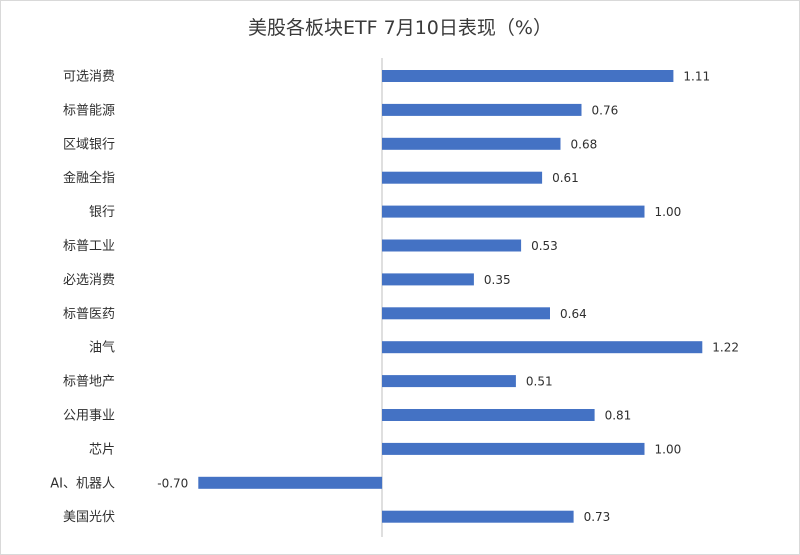 This screenshot has height=555, width=800. Describe the element at coordinates (584, 144) in the screenshot. I see `data-label: 0.68` at that location.